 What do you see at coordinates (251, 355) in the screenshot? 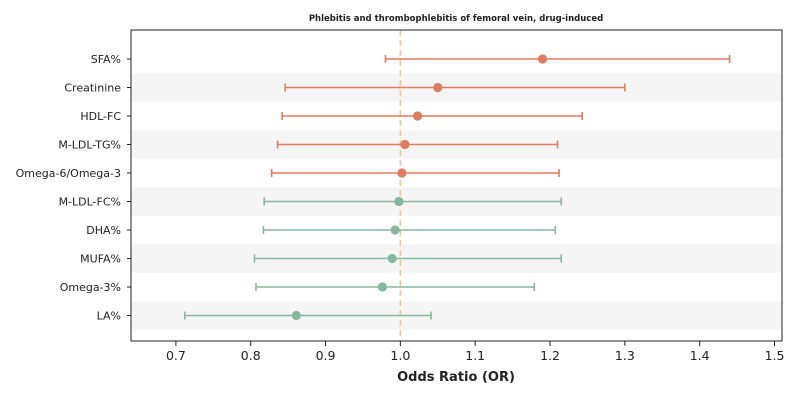
I see `x-tick-label: 0.8` at bounding box center [251, 355].